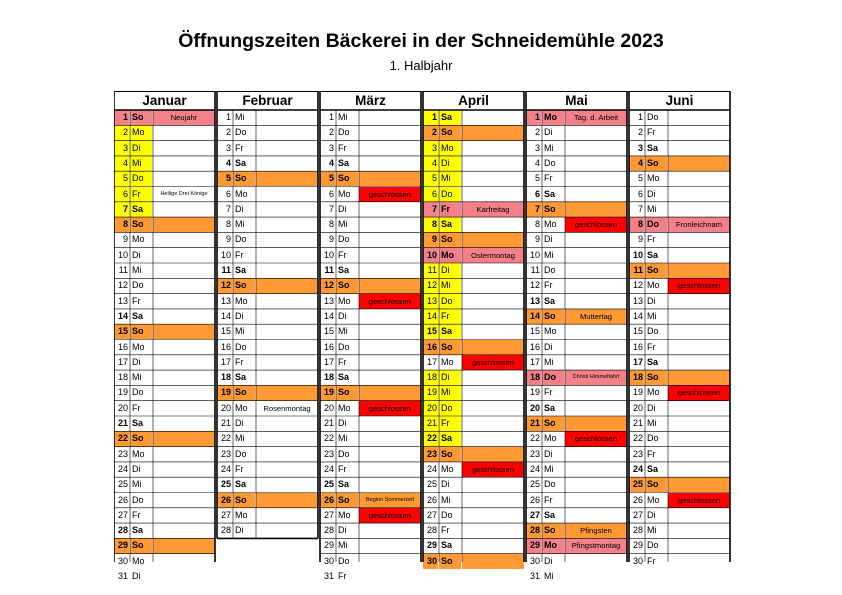  Describe the element at coordinates (164, 484) in the screenshot. I see `day-row: 25 Mi` at that location.